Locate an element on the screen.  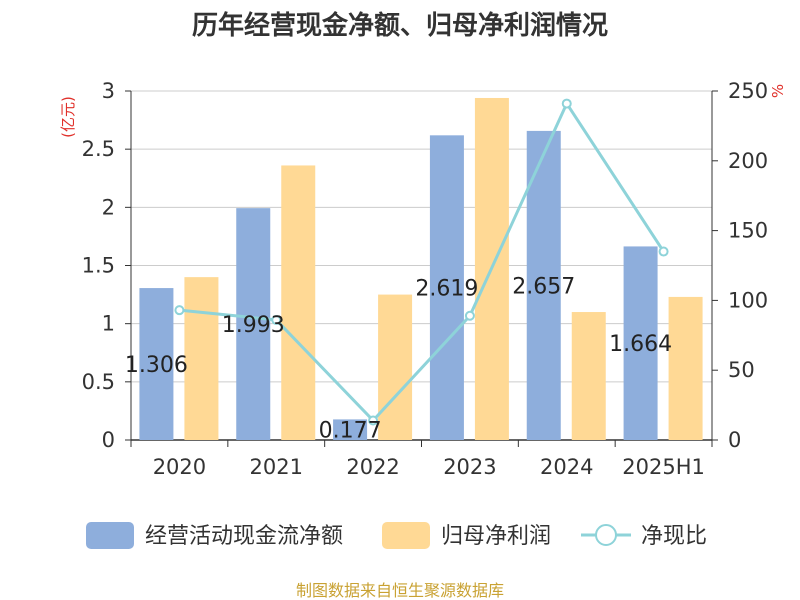
x-tick-label: 2020 is located at coordinates (179, 467).